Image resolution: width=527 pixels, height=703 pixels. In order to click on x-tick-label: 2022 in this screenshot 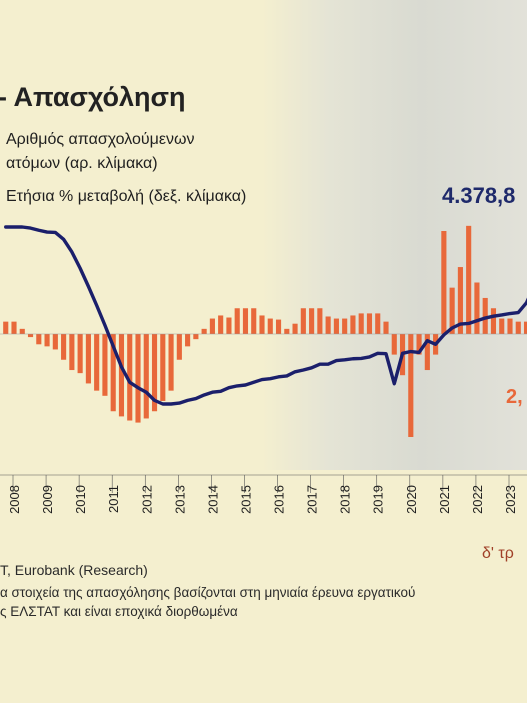, I will do `click(477, 499)`.